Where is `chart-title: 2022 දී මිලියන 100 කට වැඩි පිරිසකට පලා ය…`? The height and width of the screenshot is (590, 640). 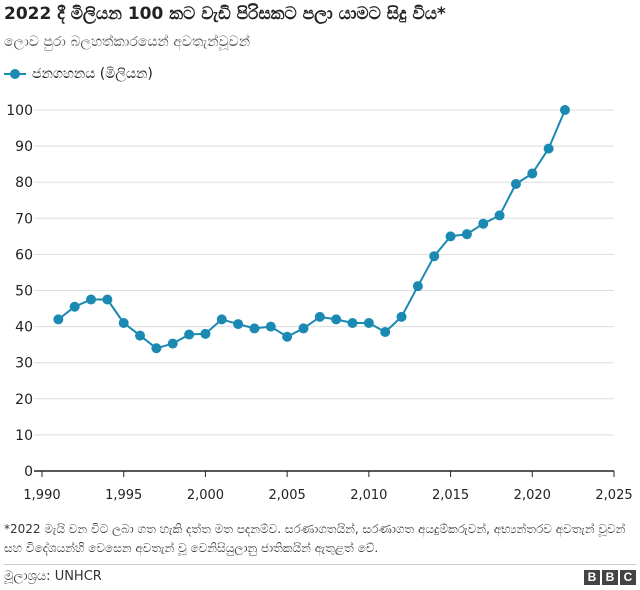 chart-title: 2022 දී මිලියන 100 කට වැඩි පිරිසකට පලා ය… is located at coordinates (225, 14).